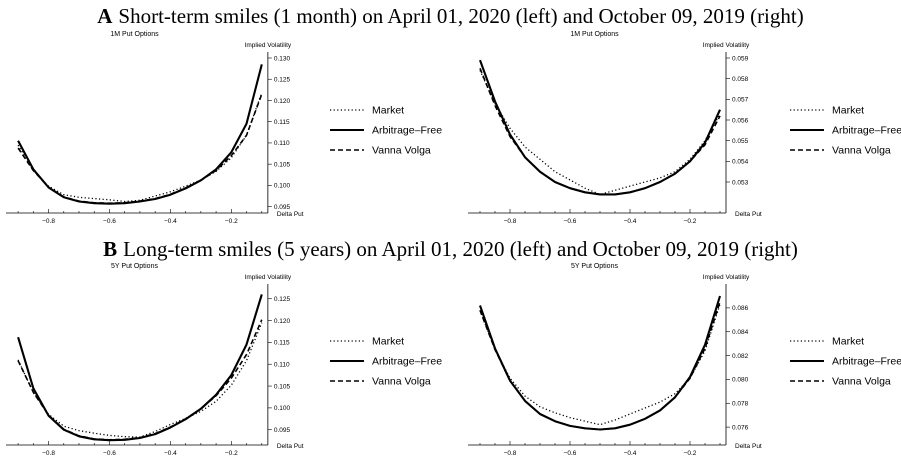 The image size is (901, 459). Describe the element at coordinates (740, 427) in the screenshot. I see `y-tick-label: 0.076` at that location.